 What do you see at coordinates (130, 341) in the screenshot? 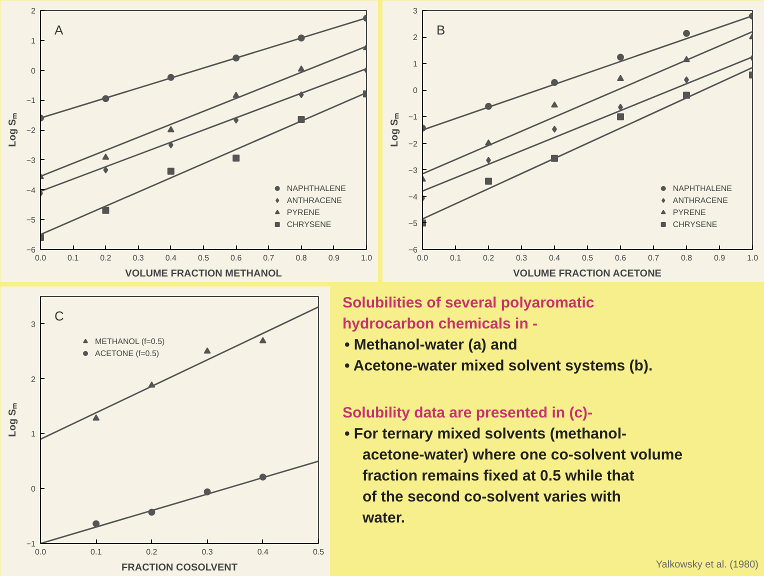
I see `legend-label: METHANOL (f=0.5)` at bounding box center [130, 341].